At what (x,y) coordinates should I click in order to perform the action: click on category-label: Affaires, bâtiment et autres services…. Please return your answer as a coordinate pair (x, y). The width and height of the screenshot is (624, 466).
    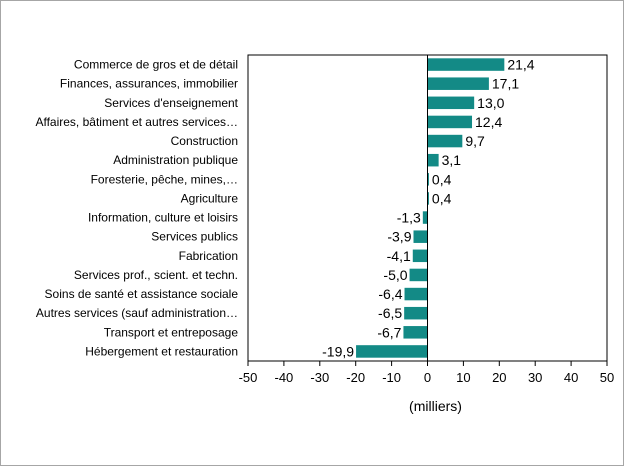
    Looking at the image, I should click on (136, 122).